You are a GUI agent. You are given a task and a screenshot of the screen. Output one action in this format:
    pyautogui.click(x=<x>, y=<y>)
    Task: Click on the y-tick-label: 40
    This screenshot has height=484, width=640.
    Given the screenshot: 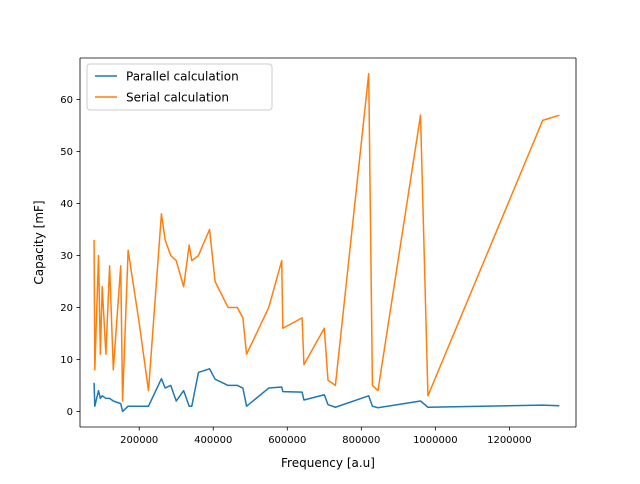 What is the action you would take?
    pyautogui.click(x=66, y=204)
    